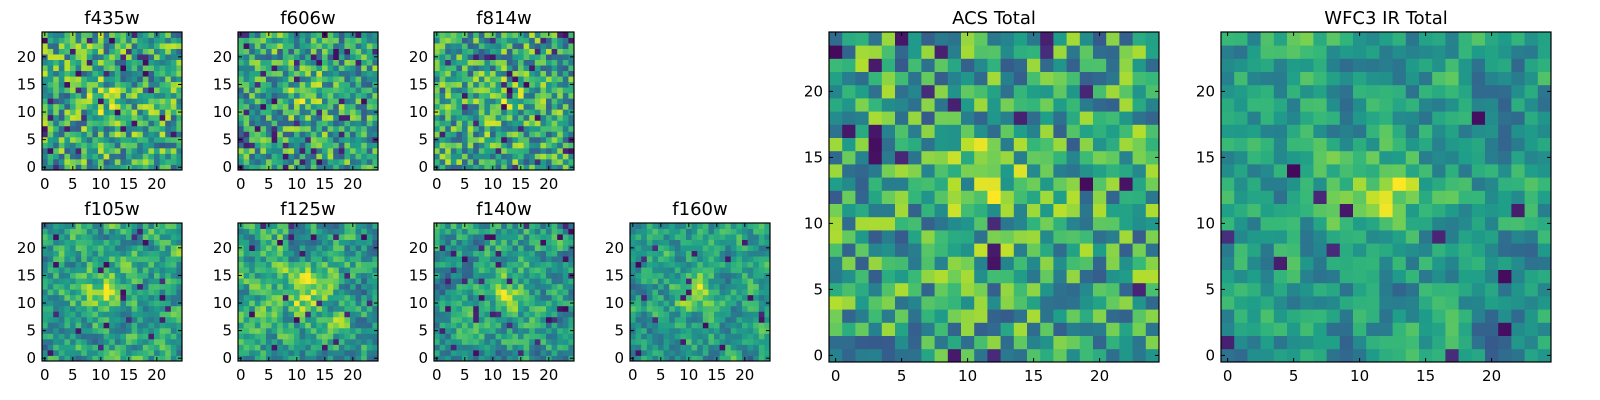 The height and width of the screenshot is (400, 1600). I want to click on x-tick-label: 20, so click(156, 375).